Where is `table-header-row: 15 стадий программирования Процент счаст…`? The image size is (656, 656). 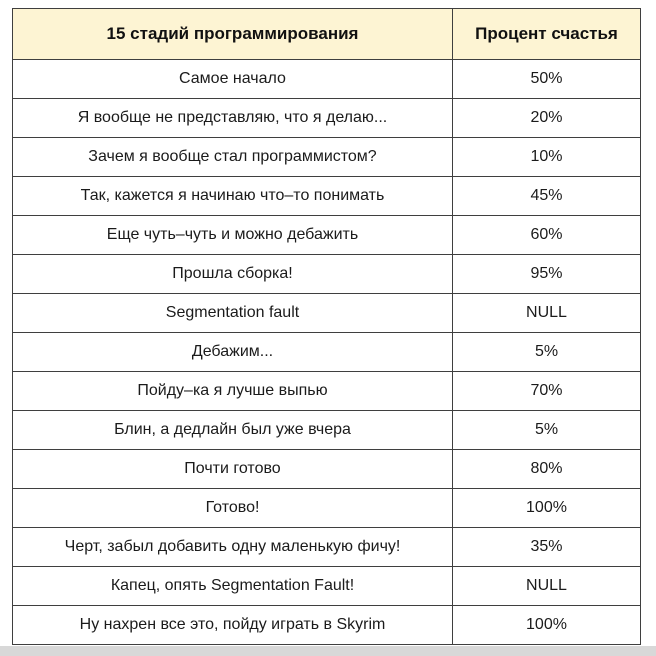
table-header-row: 15 стадий программирования Процент счаст… is located at coordinates (326, 34).